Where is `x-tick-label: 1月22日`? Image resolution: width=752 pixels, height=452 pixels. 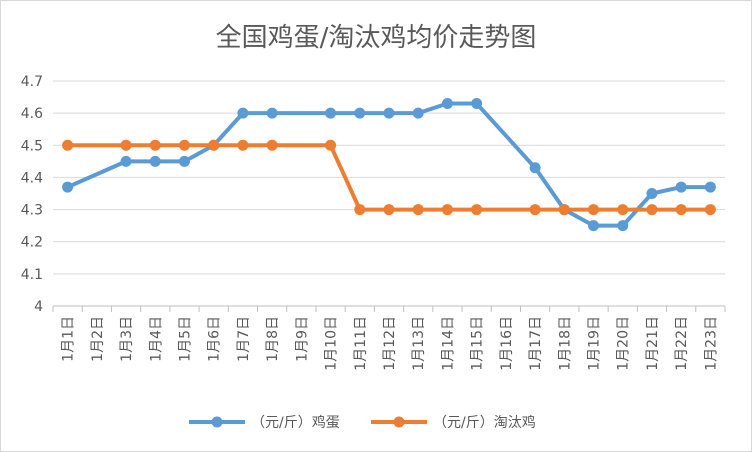 x-tick-label: 1月22日 is located at coordinates (682, 343).